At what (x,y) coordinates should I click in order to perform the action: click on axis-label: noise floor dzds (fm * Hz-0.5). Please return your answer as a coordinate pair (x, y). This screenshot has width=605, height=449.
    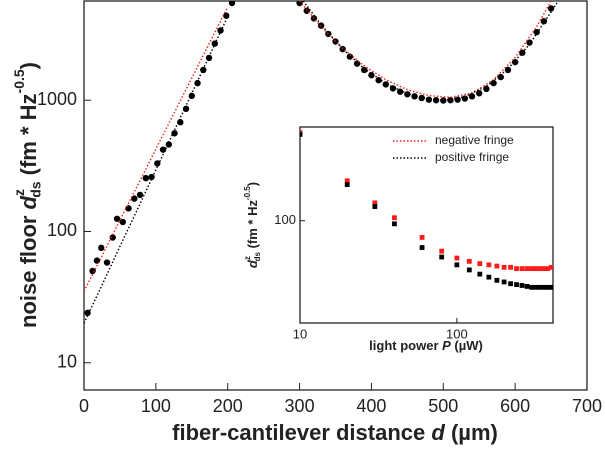
    Looking at the image, I should click on (27, 195).